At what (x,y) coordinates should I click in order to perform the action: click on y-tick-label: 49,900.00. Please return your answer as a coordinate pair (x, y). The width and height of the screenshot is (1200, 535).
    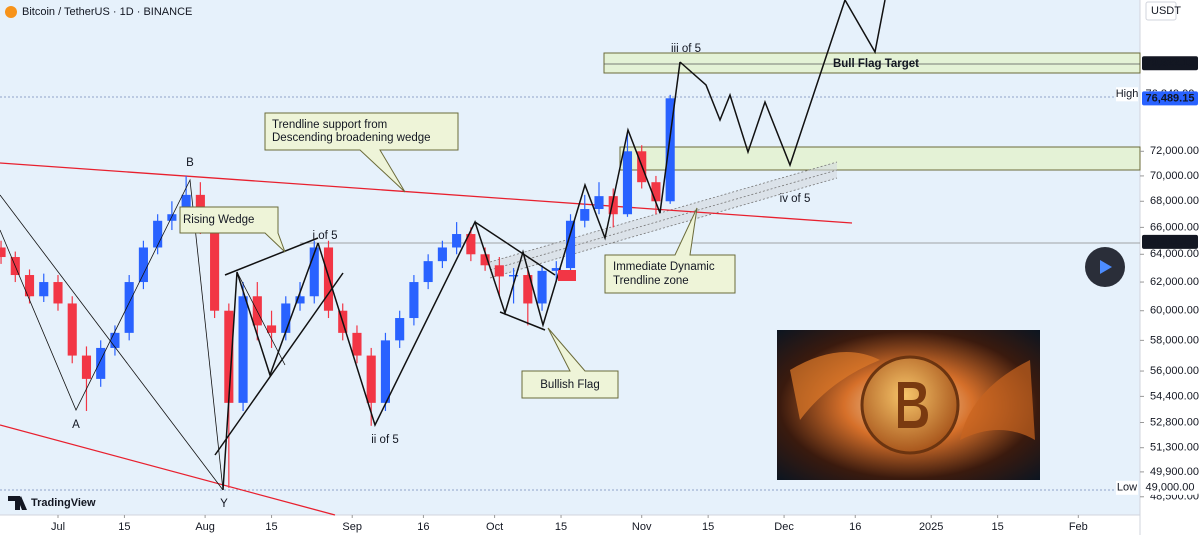
    Looking at the image, I should click on (1174, 472).